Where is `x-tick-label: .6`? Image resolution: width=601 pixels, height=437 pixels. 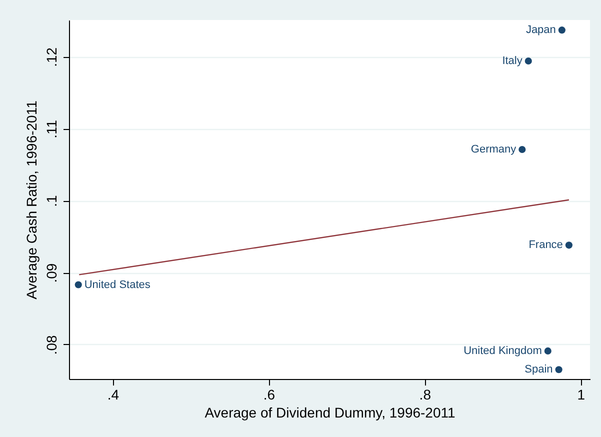 x-tick-label: .6 is located at coordinates (269, 394).